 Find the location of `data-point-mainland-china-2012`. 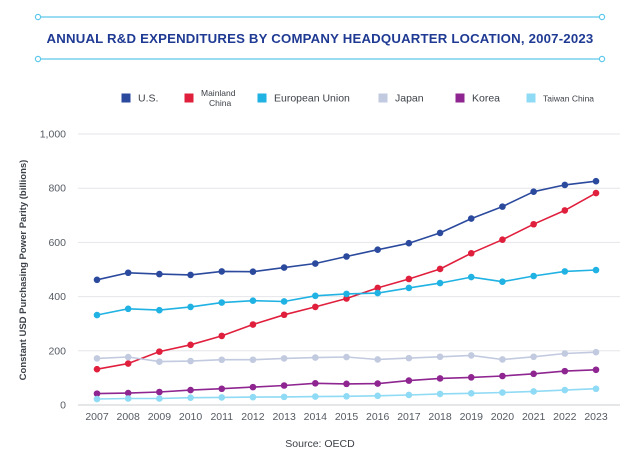

data-point-mainland-china-2012 is located at coordinates (253, 324).